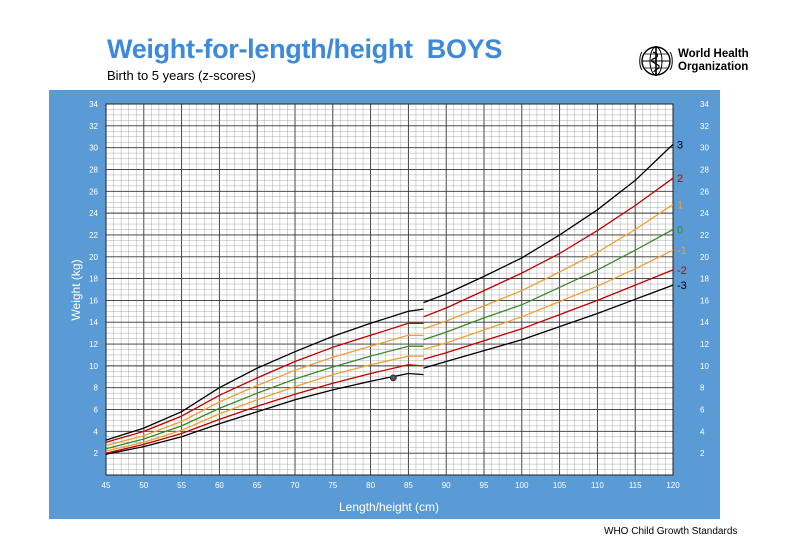  I want to click on series-labels: 3 2 1 0 -1 -2 -3, so click(682, 215).